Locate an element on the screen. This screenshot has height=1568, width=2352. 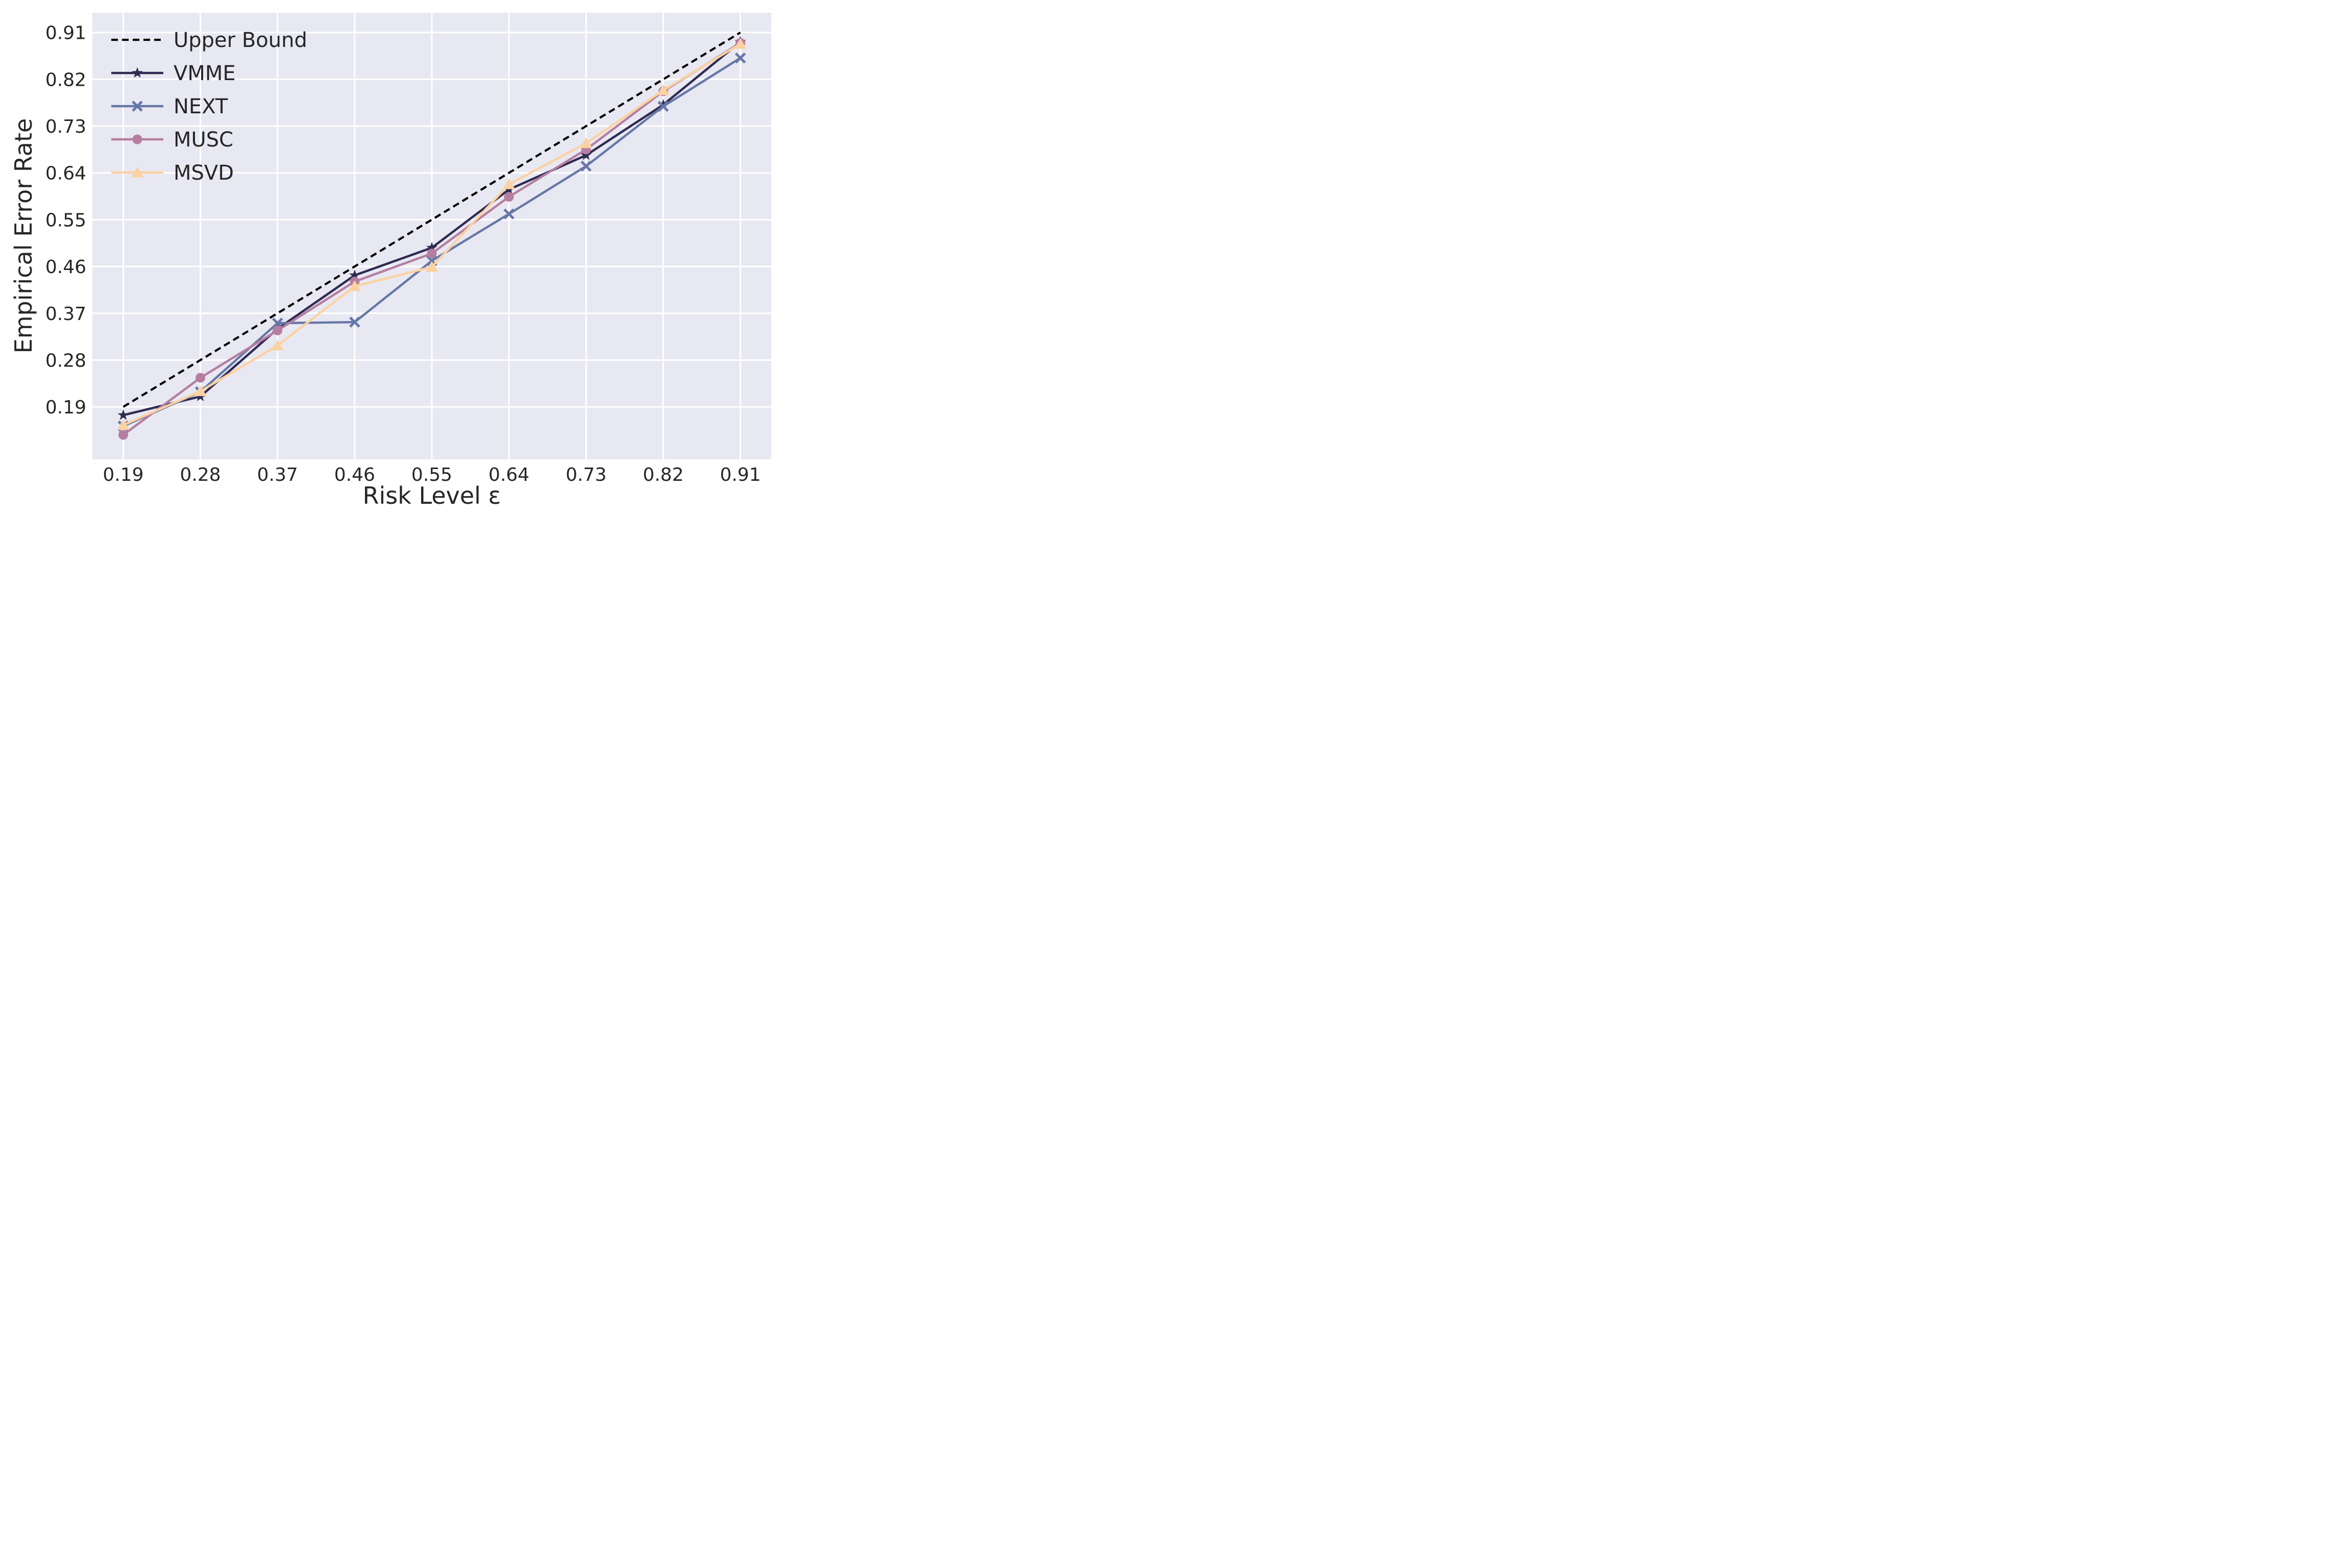
y-tick-label: 0.46 is located at coordinates (65, 267).